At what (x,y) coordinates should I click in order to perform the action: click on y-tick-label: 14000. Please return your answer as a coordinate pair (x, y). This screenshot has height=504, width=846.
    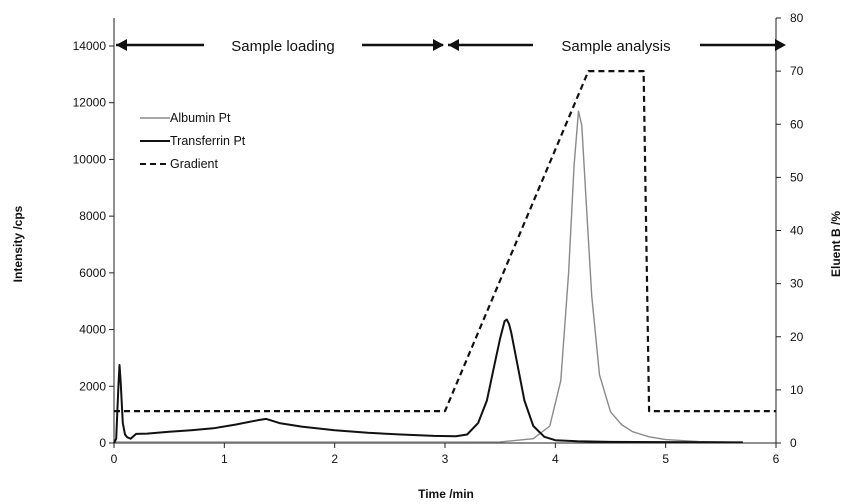
    Looking at the image, I should click on (90, 46).